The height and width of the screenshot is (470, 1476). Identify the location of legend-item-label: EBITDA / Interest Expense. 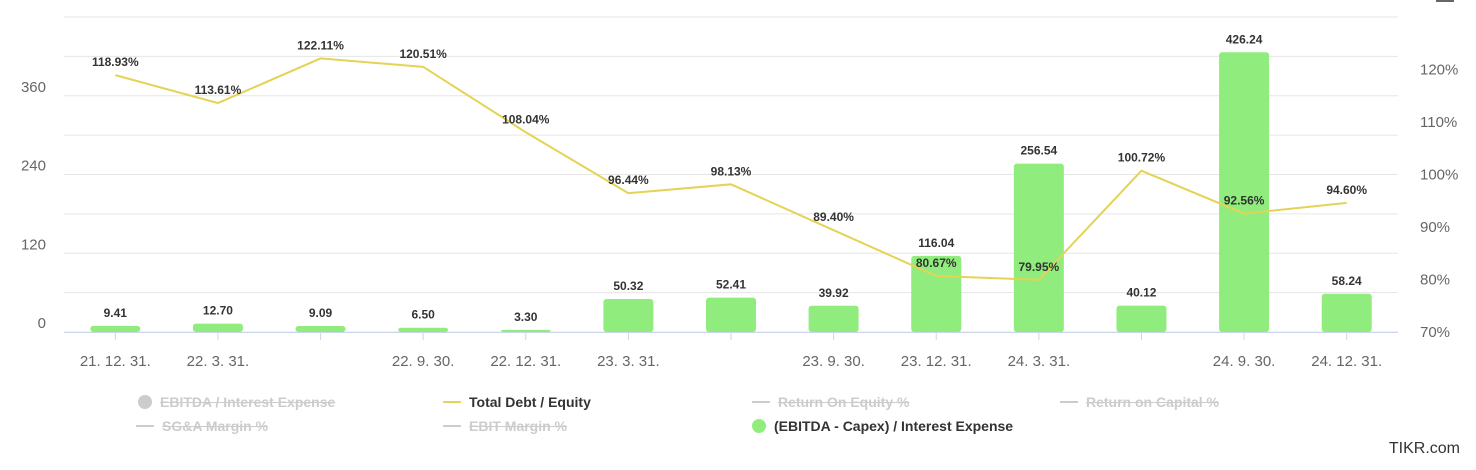
(248, 402).